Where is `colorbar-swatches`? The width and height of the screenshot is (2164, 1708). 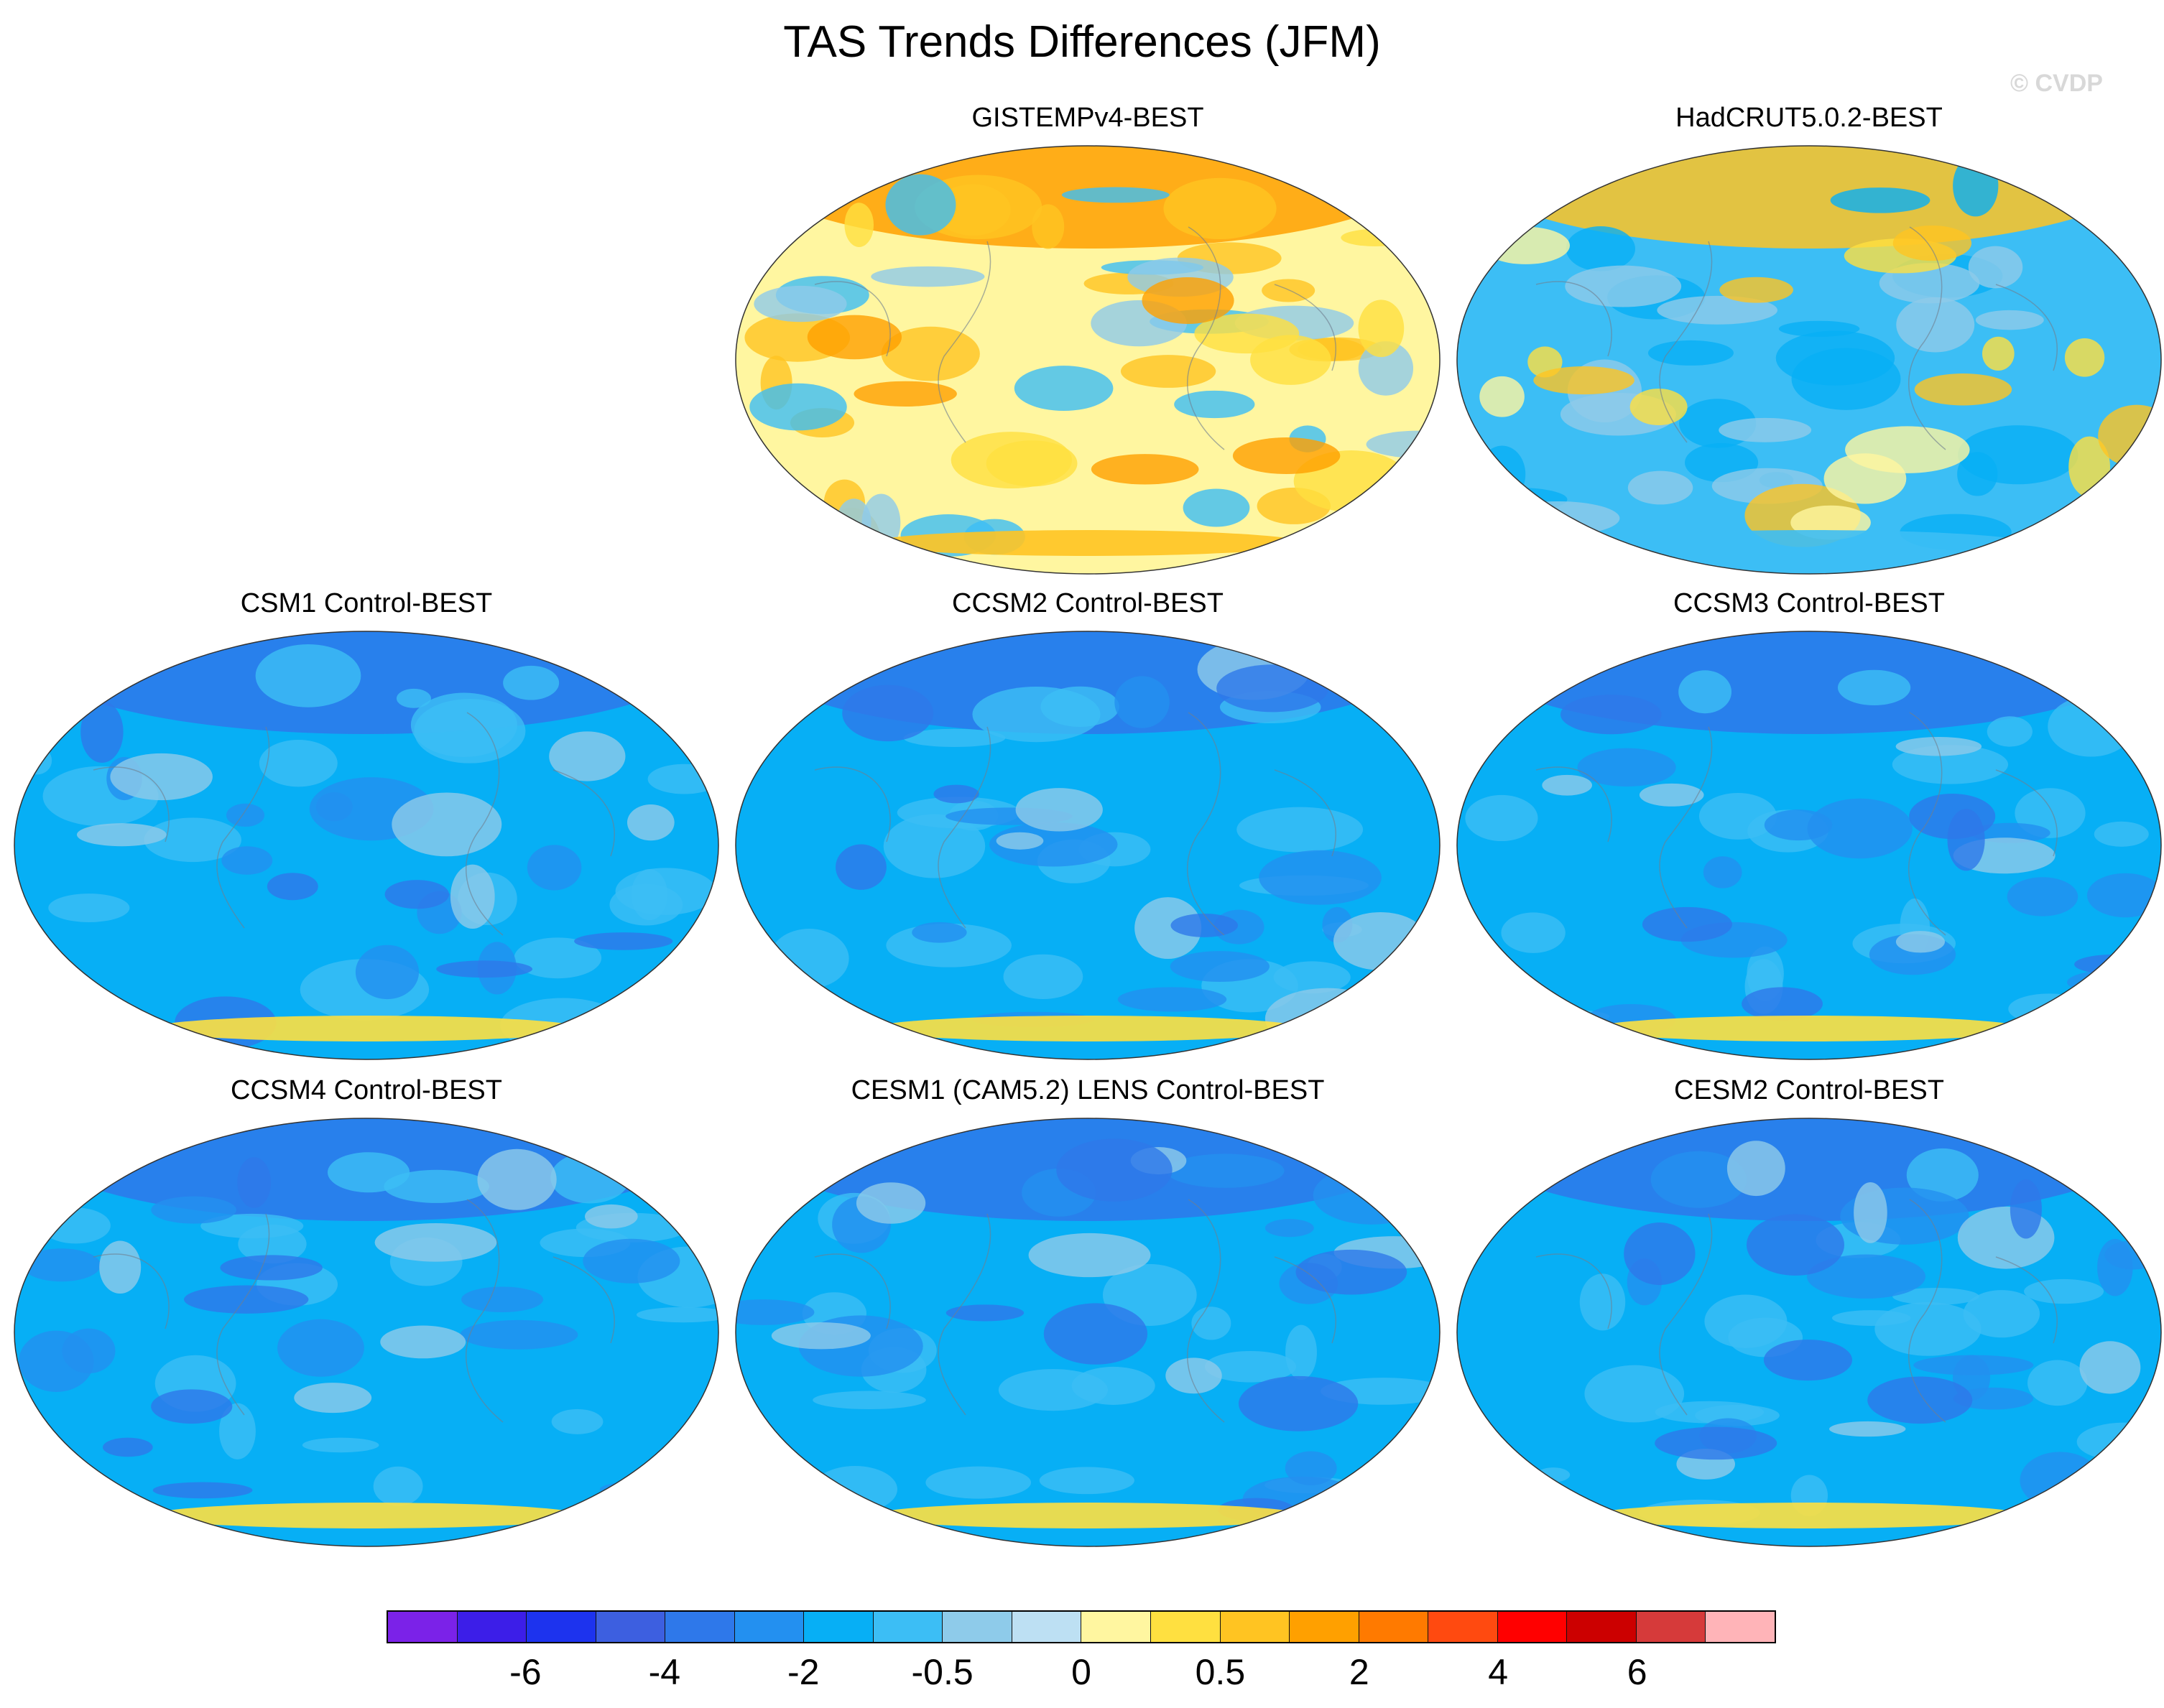
colorbar-swatches is located at coordinates (1082, 1627).